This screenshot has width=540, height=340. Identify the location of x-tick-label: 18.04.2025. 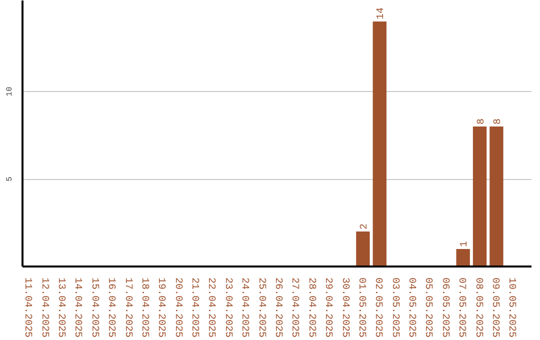
(144, 308).